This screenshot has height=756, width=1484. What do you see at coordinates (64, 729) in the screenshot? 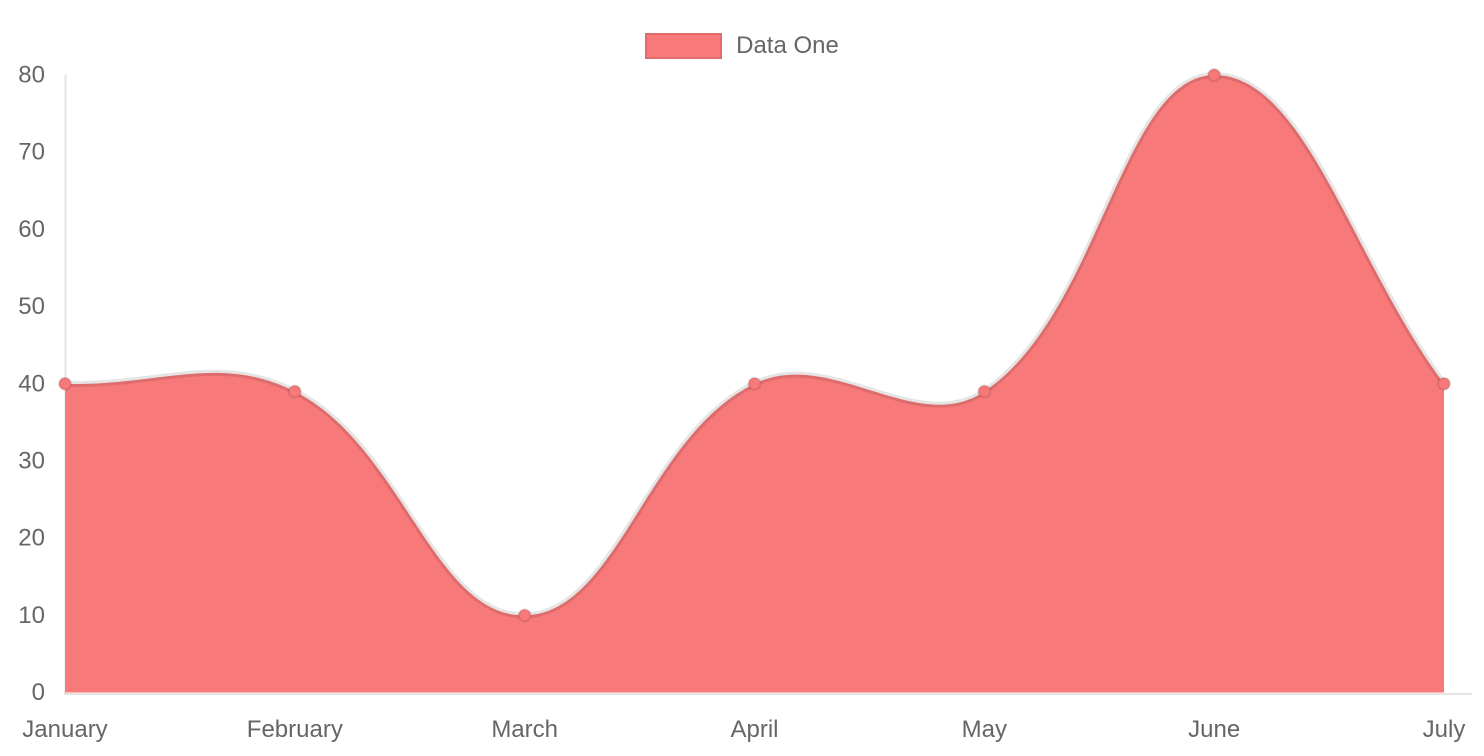
I see `x-tick-label: January` at bounding box center [64, 729].